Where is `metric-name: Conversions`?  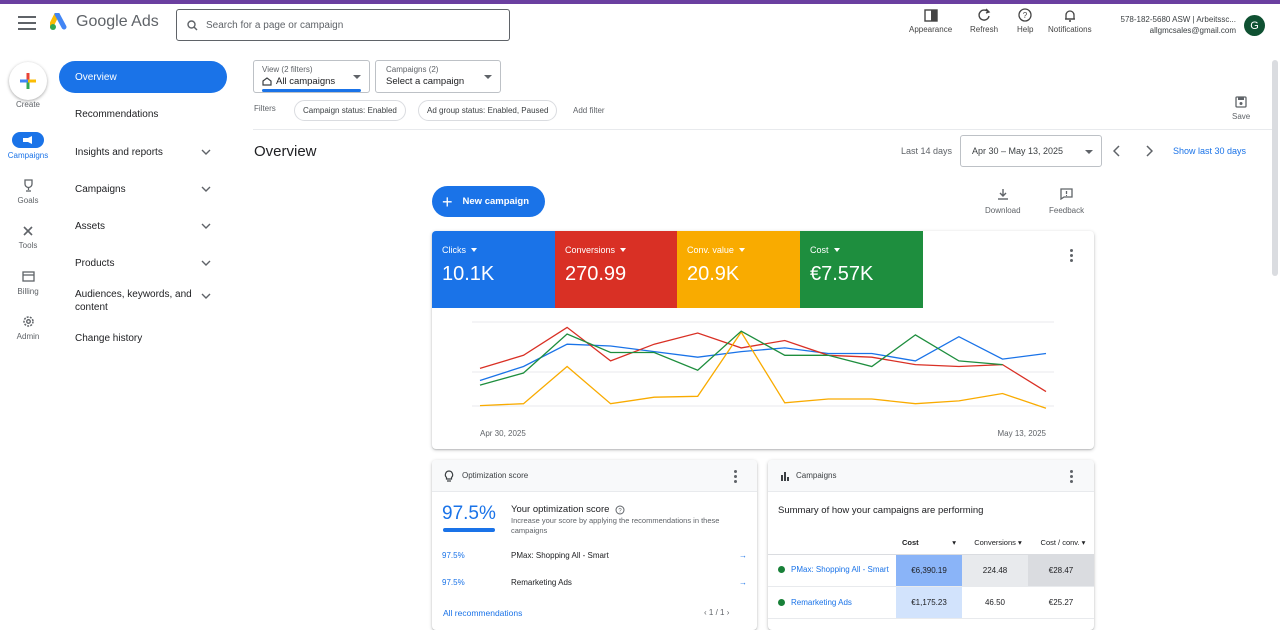 metric-name: Conversions is located at coordinates (590, 250).